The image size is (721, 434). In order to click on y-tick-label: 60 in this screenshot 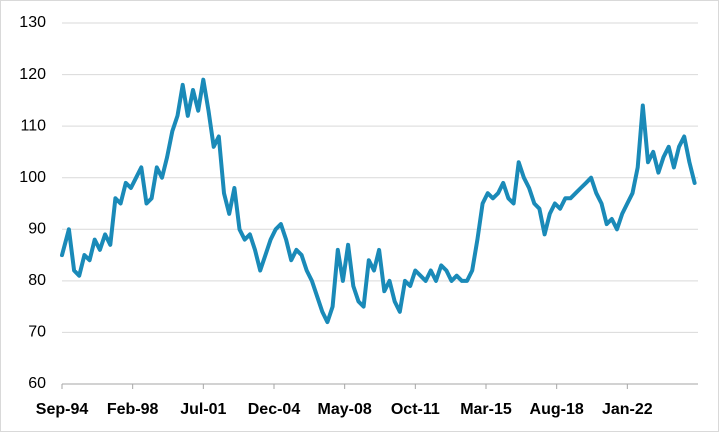, I will do `click(37, 383)`.